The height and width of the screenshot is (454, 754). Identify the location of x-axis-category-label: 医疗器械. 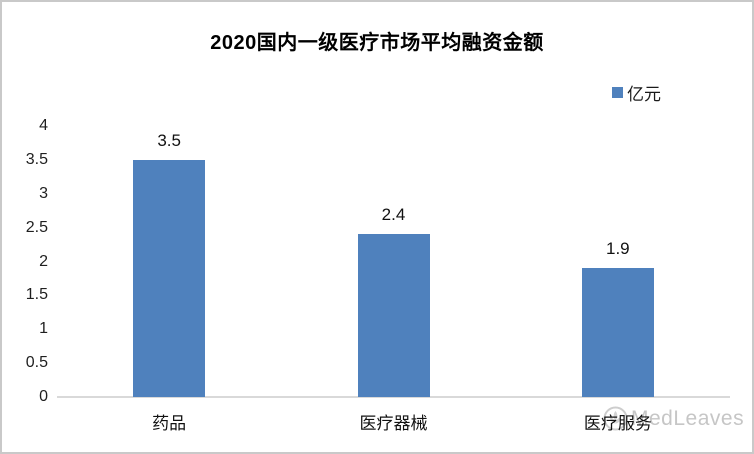
(393, 423).